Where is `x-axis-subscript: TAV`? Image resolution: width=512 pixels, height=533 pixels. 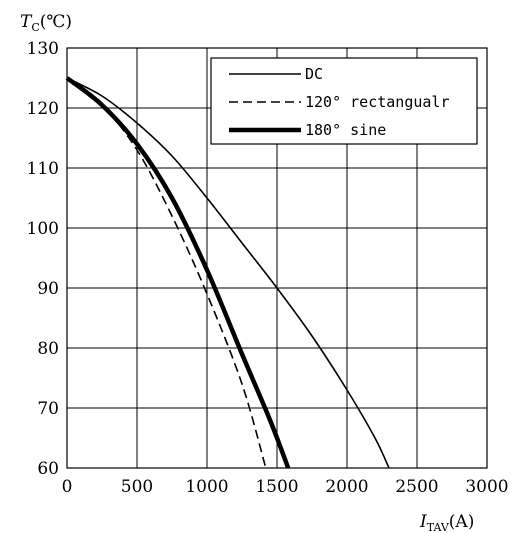
x-axis-subscript: TAV is located at coordinates (438, 527).